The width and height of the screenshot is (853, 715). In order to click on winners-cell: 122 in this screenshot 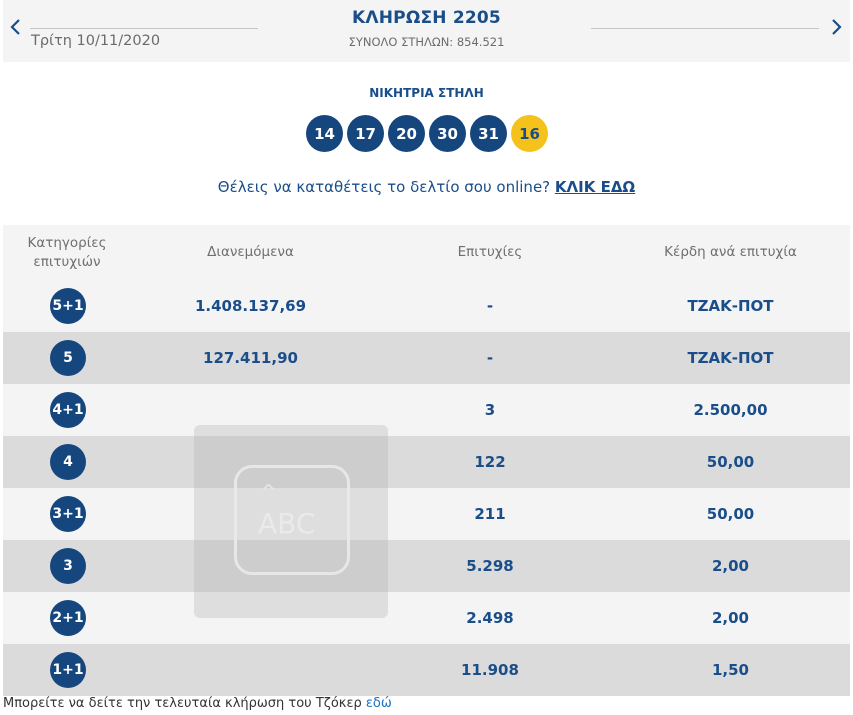, I will do `click(490, 462)`.